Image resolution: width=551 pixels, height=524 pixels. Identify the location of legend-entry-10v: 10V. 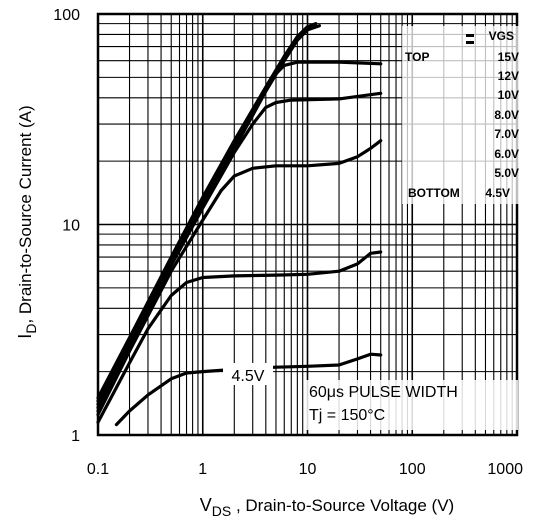
(508, 95).